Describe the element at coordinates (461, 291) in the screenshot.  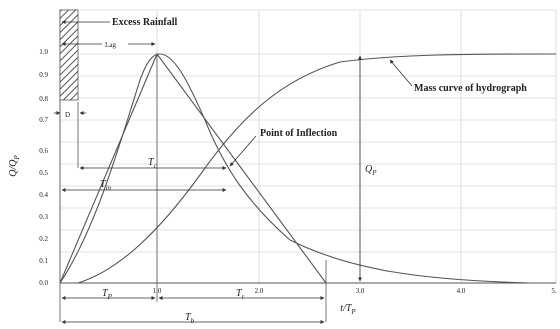
I see `x-tick: 4.0` at that location.